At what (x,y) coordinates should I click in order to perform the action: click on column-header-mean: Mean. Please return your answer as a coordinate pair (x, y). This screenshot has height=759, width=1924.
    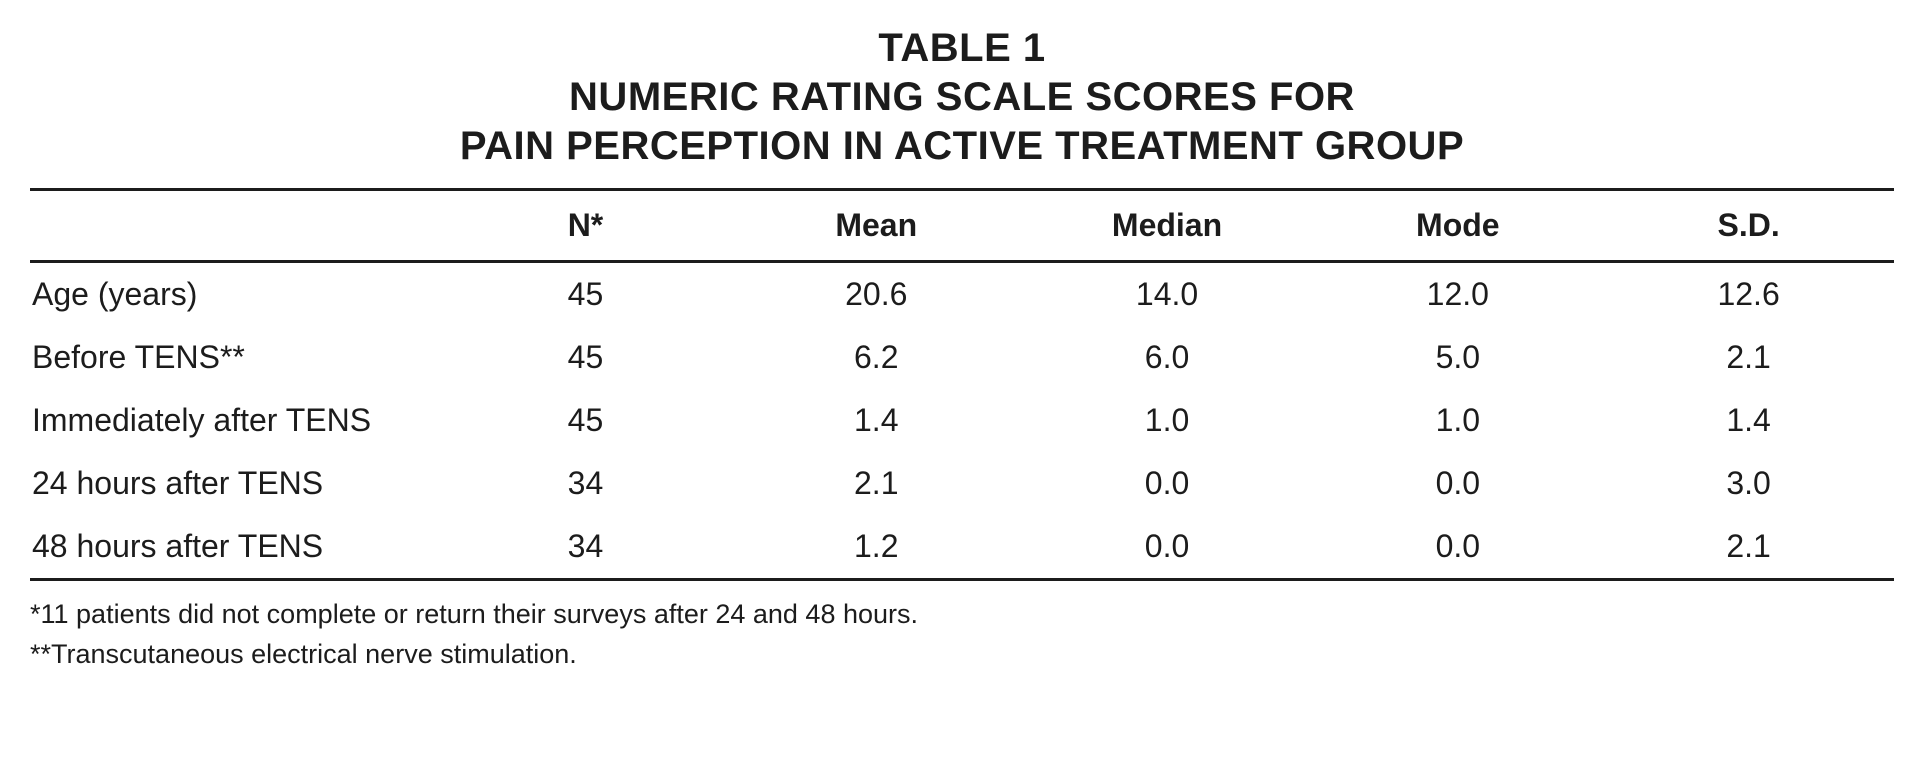
    Looking at the image, I should click on (876, 225).